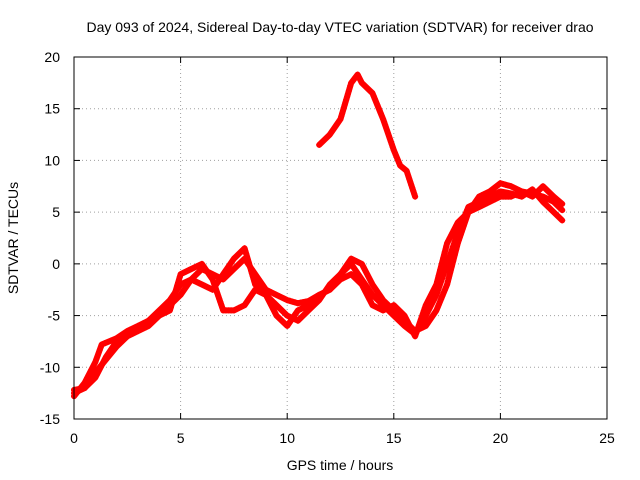 This screenshot has width=640, height=480. I want to click on x-tick-label: 20, so click(501, 438).